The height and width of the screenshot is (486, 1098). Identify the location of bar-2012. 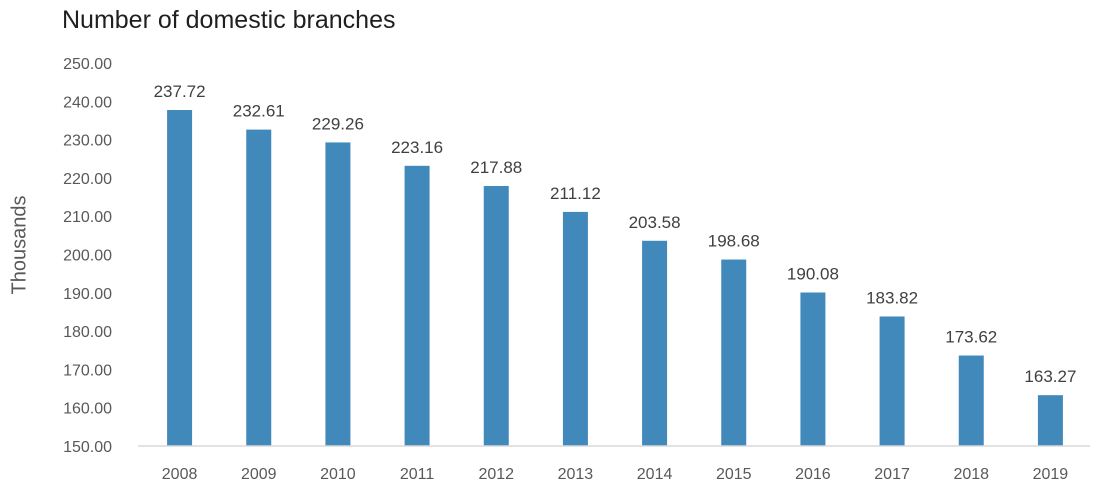
(496, 316).